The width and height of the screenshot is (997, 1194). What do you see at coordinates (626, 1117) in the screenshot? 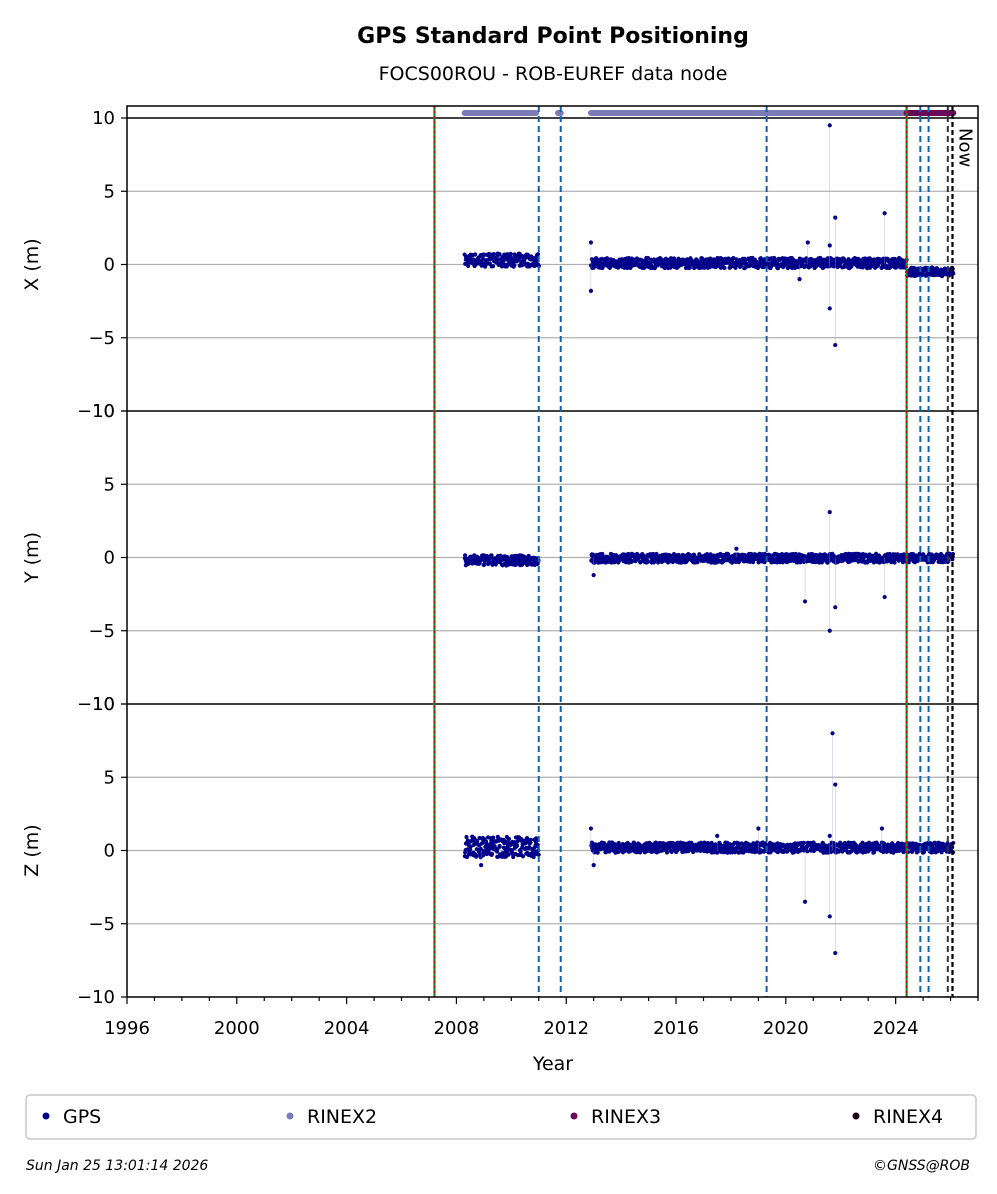
I see `legend-label: RINEX3` at bounding box center [626, 1117].